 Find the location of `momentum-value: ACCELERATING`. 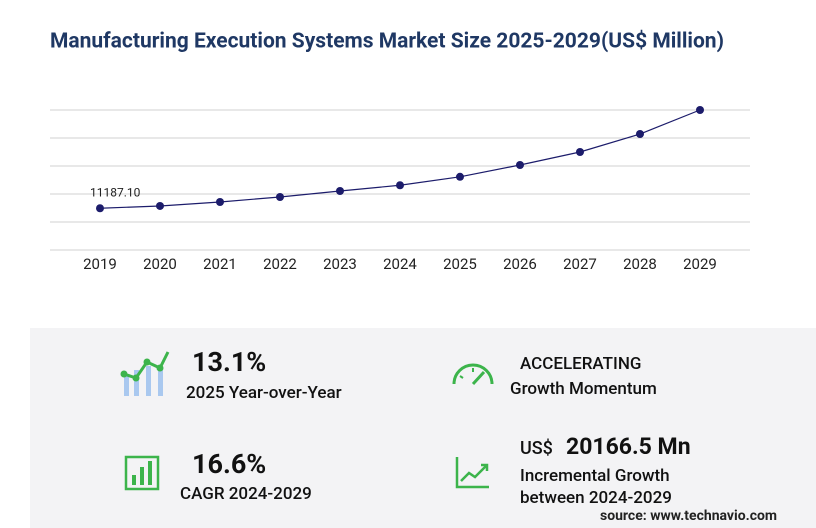

momentum-value: ACCELERATING is located at coordinates (581, 364).